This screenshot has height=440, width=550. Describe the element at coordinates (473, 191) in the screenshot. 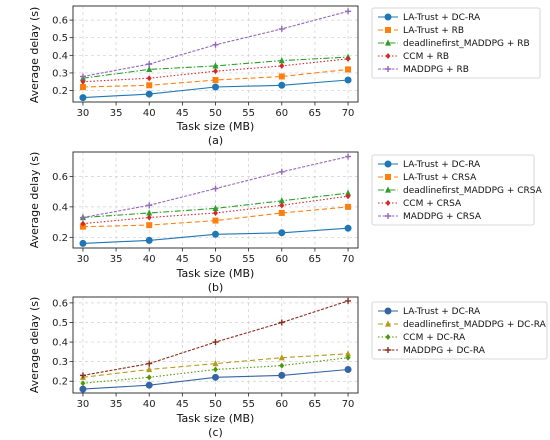

I see `legend-entry: deadlinefirst_MADDPG + CRSA` at that location.